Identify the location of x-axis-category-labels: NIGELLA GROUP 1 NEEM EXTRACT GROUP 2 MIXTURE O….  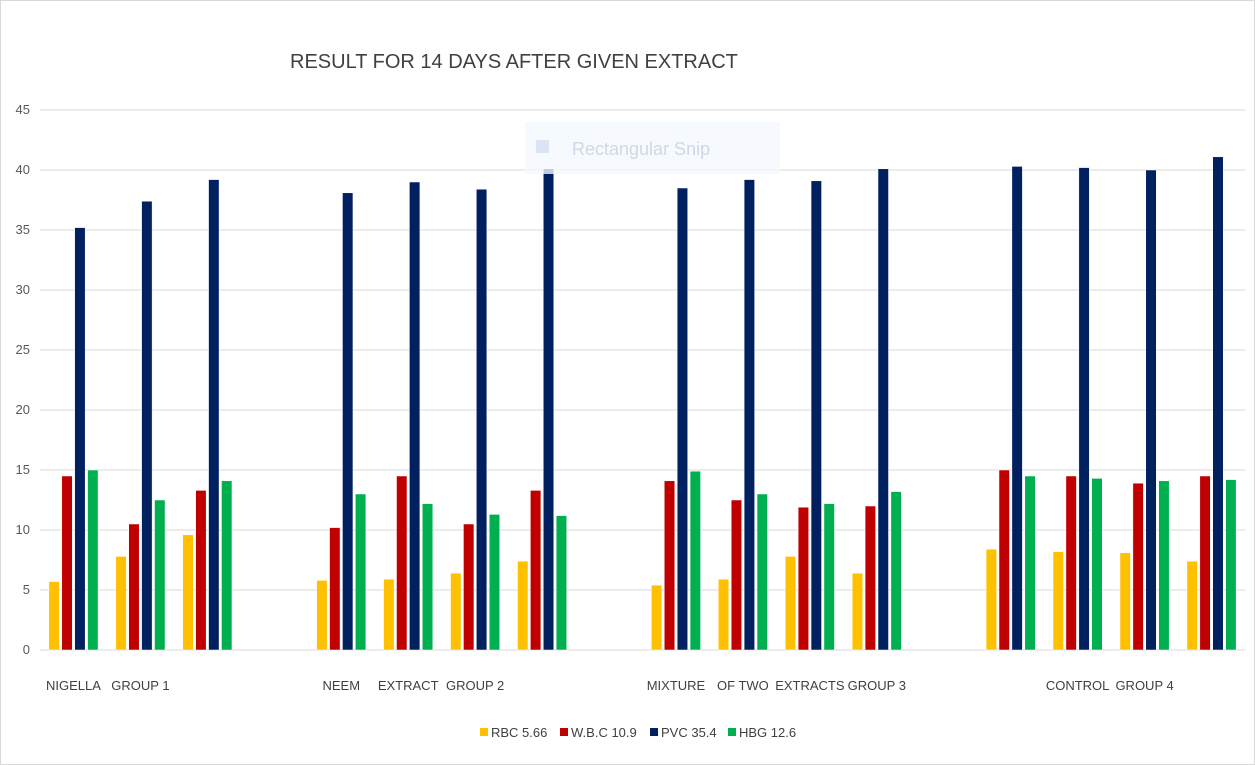
(610, 685).